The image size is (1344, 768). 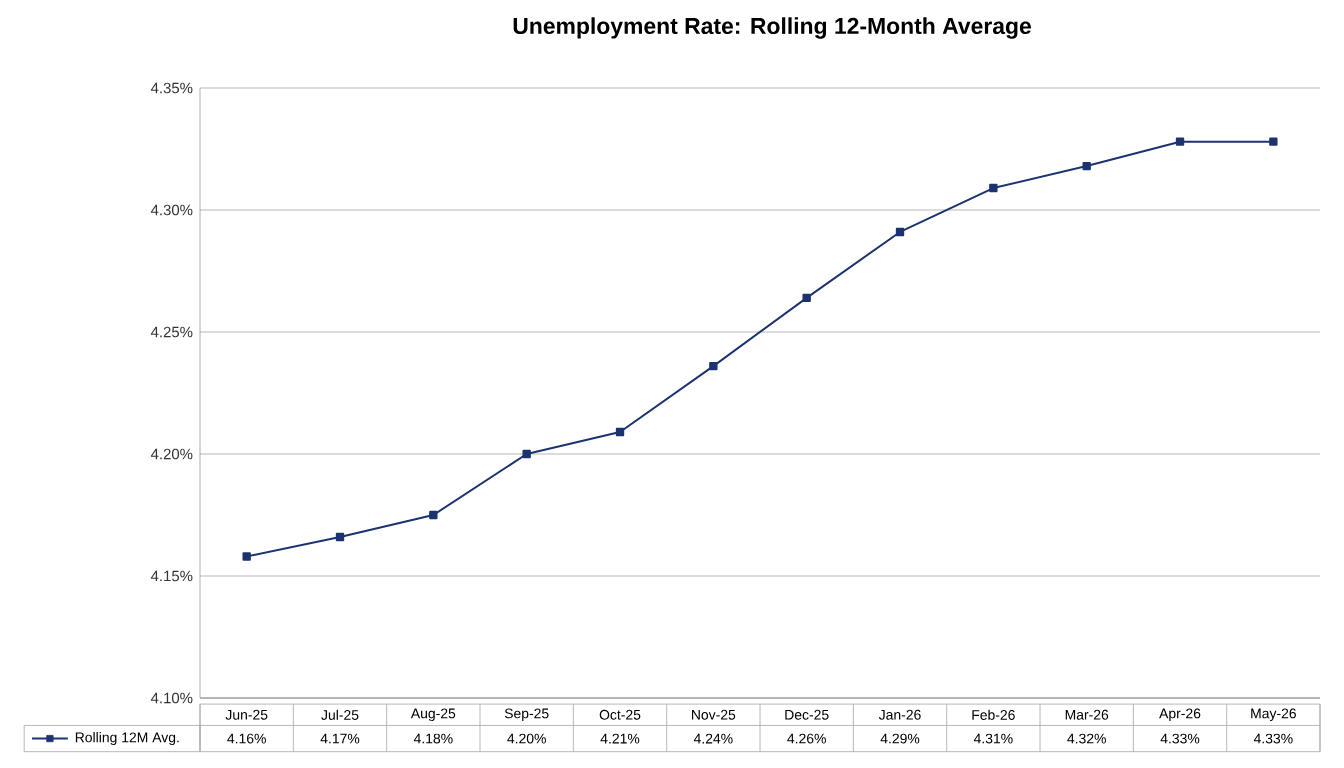 I want to click on chart-title: Unemployment Rate: Rolling 12-Month Average, so click(x=772, y=28).